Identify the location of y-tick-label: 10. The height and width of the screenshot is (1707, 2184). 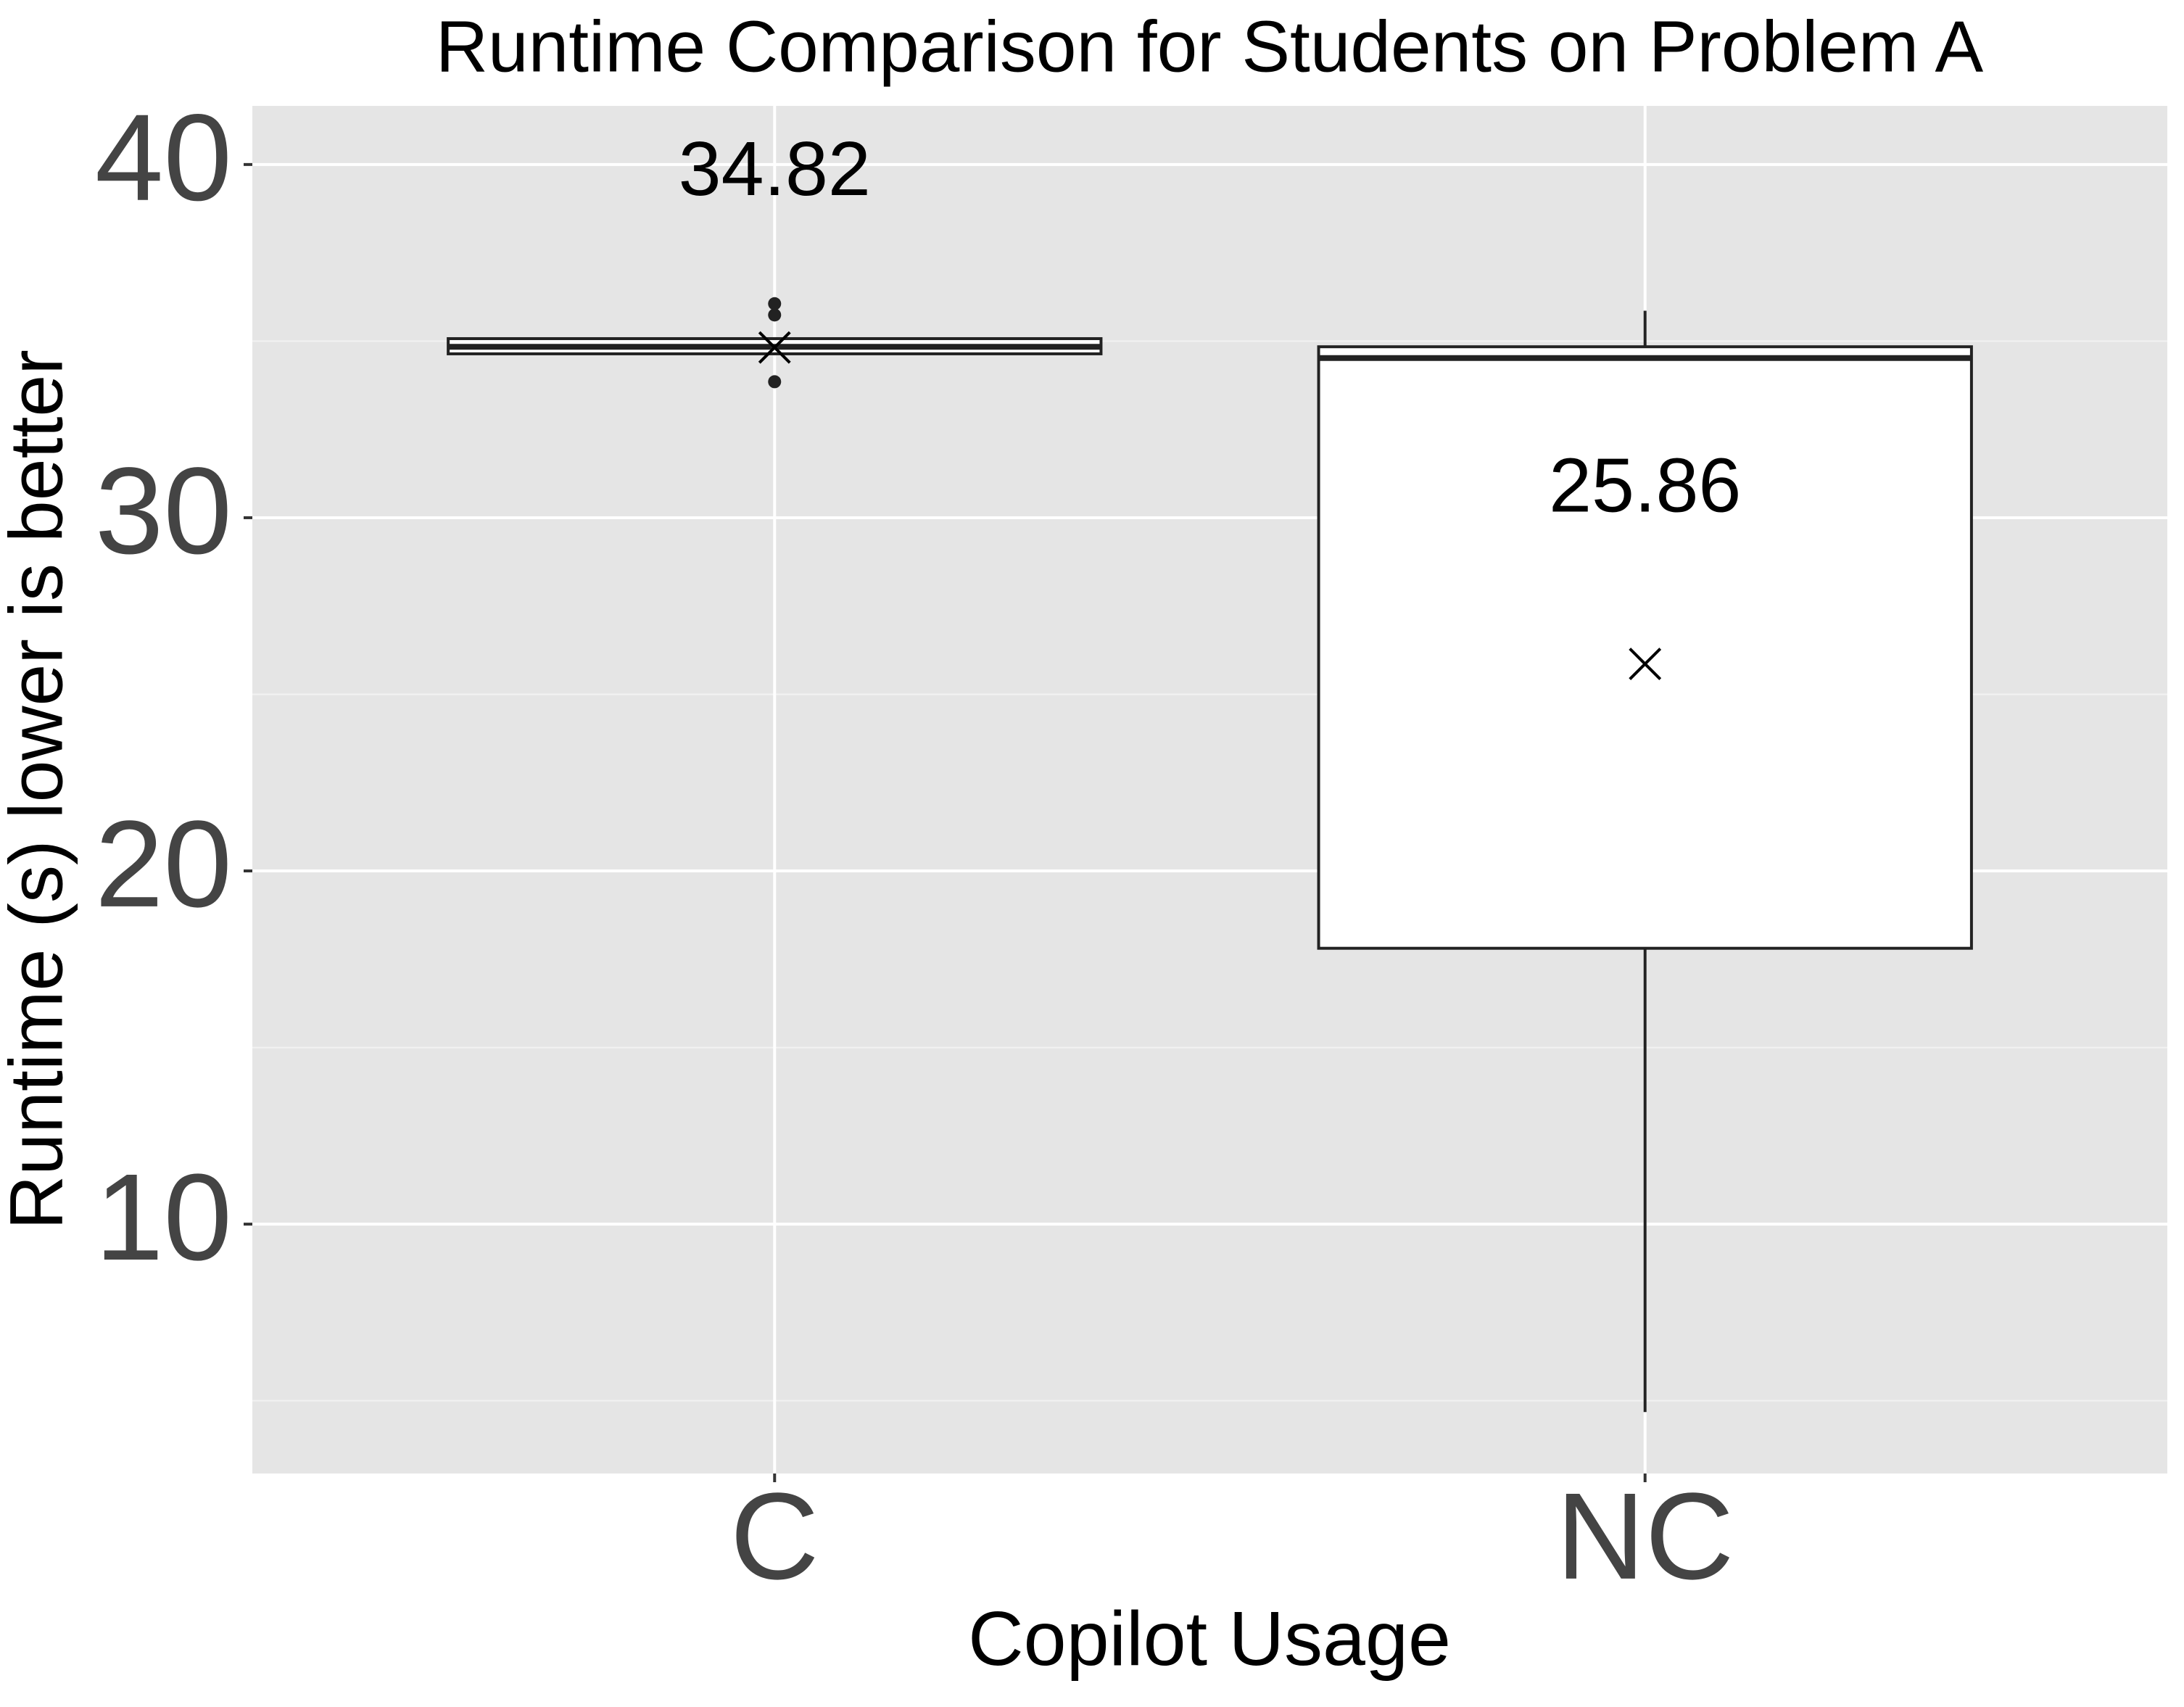
(163, 1218).